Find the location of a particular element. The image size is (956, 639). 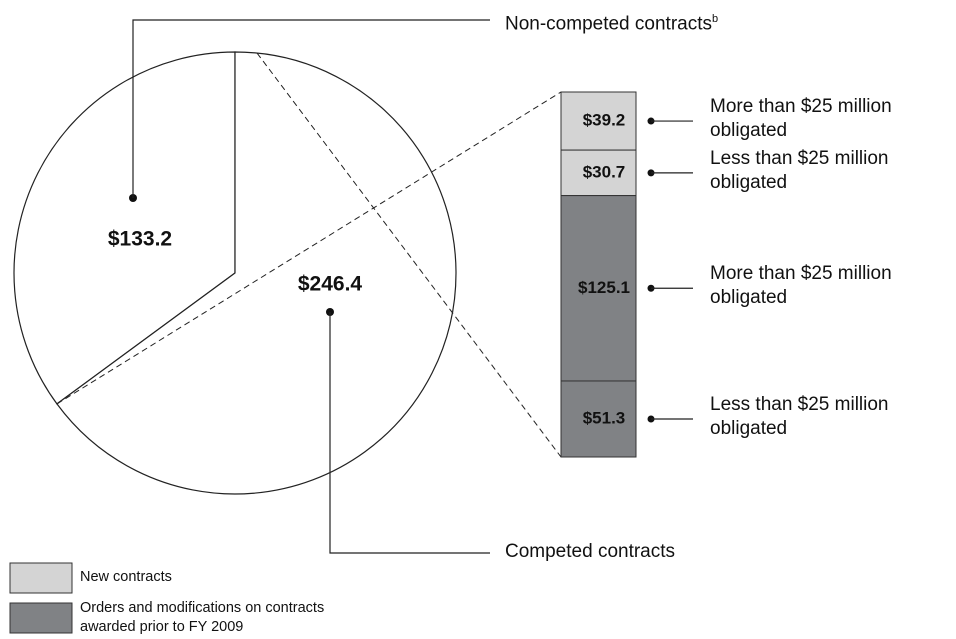

slice-value-label: $133.2 is located at coordinates (140, 239).